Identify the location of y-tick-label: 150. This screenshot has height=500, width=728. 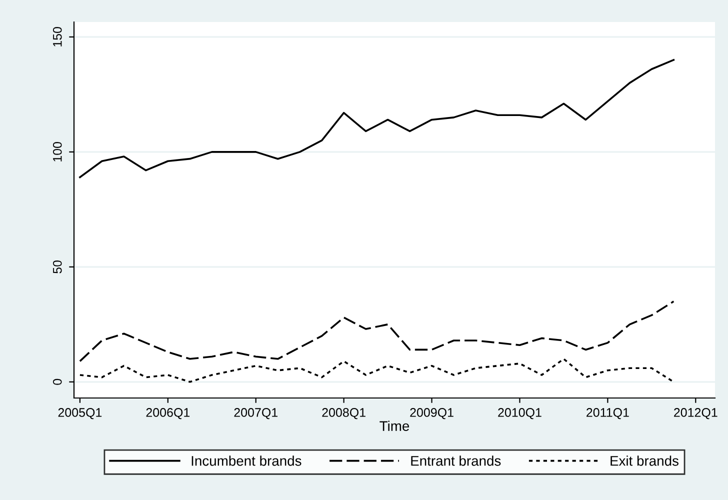
(57, 36).